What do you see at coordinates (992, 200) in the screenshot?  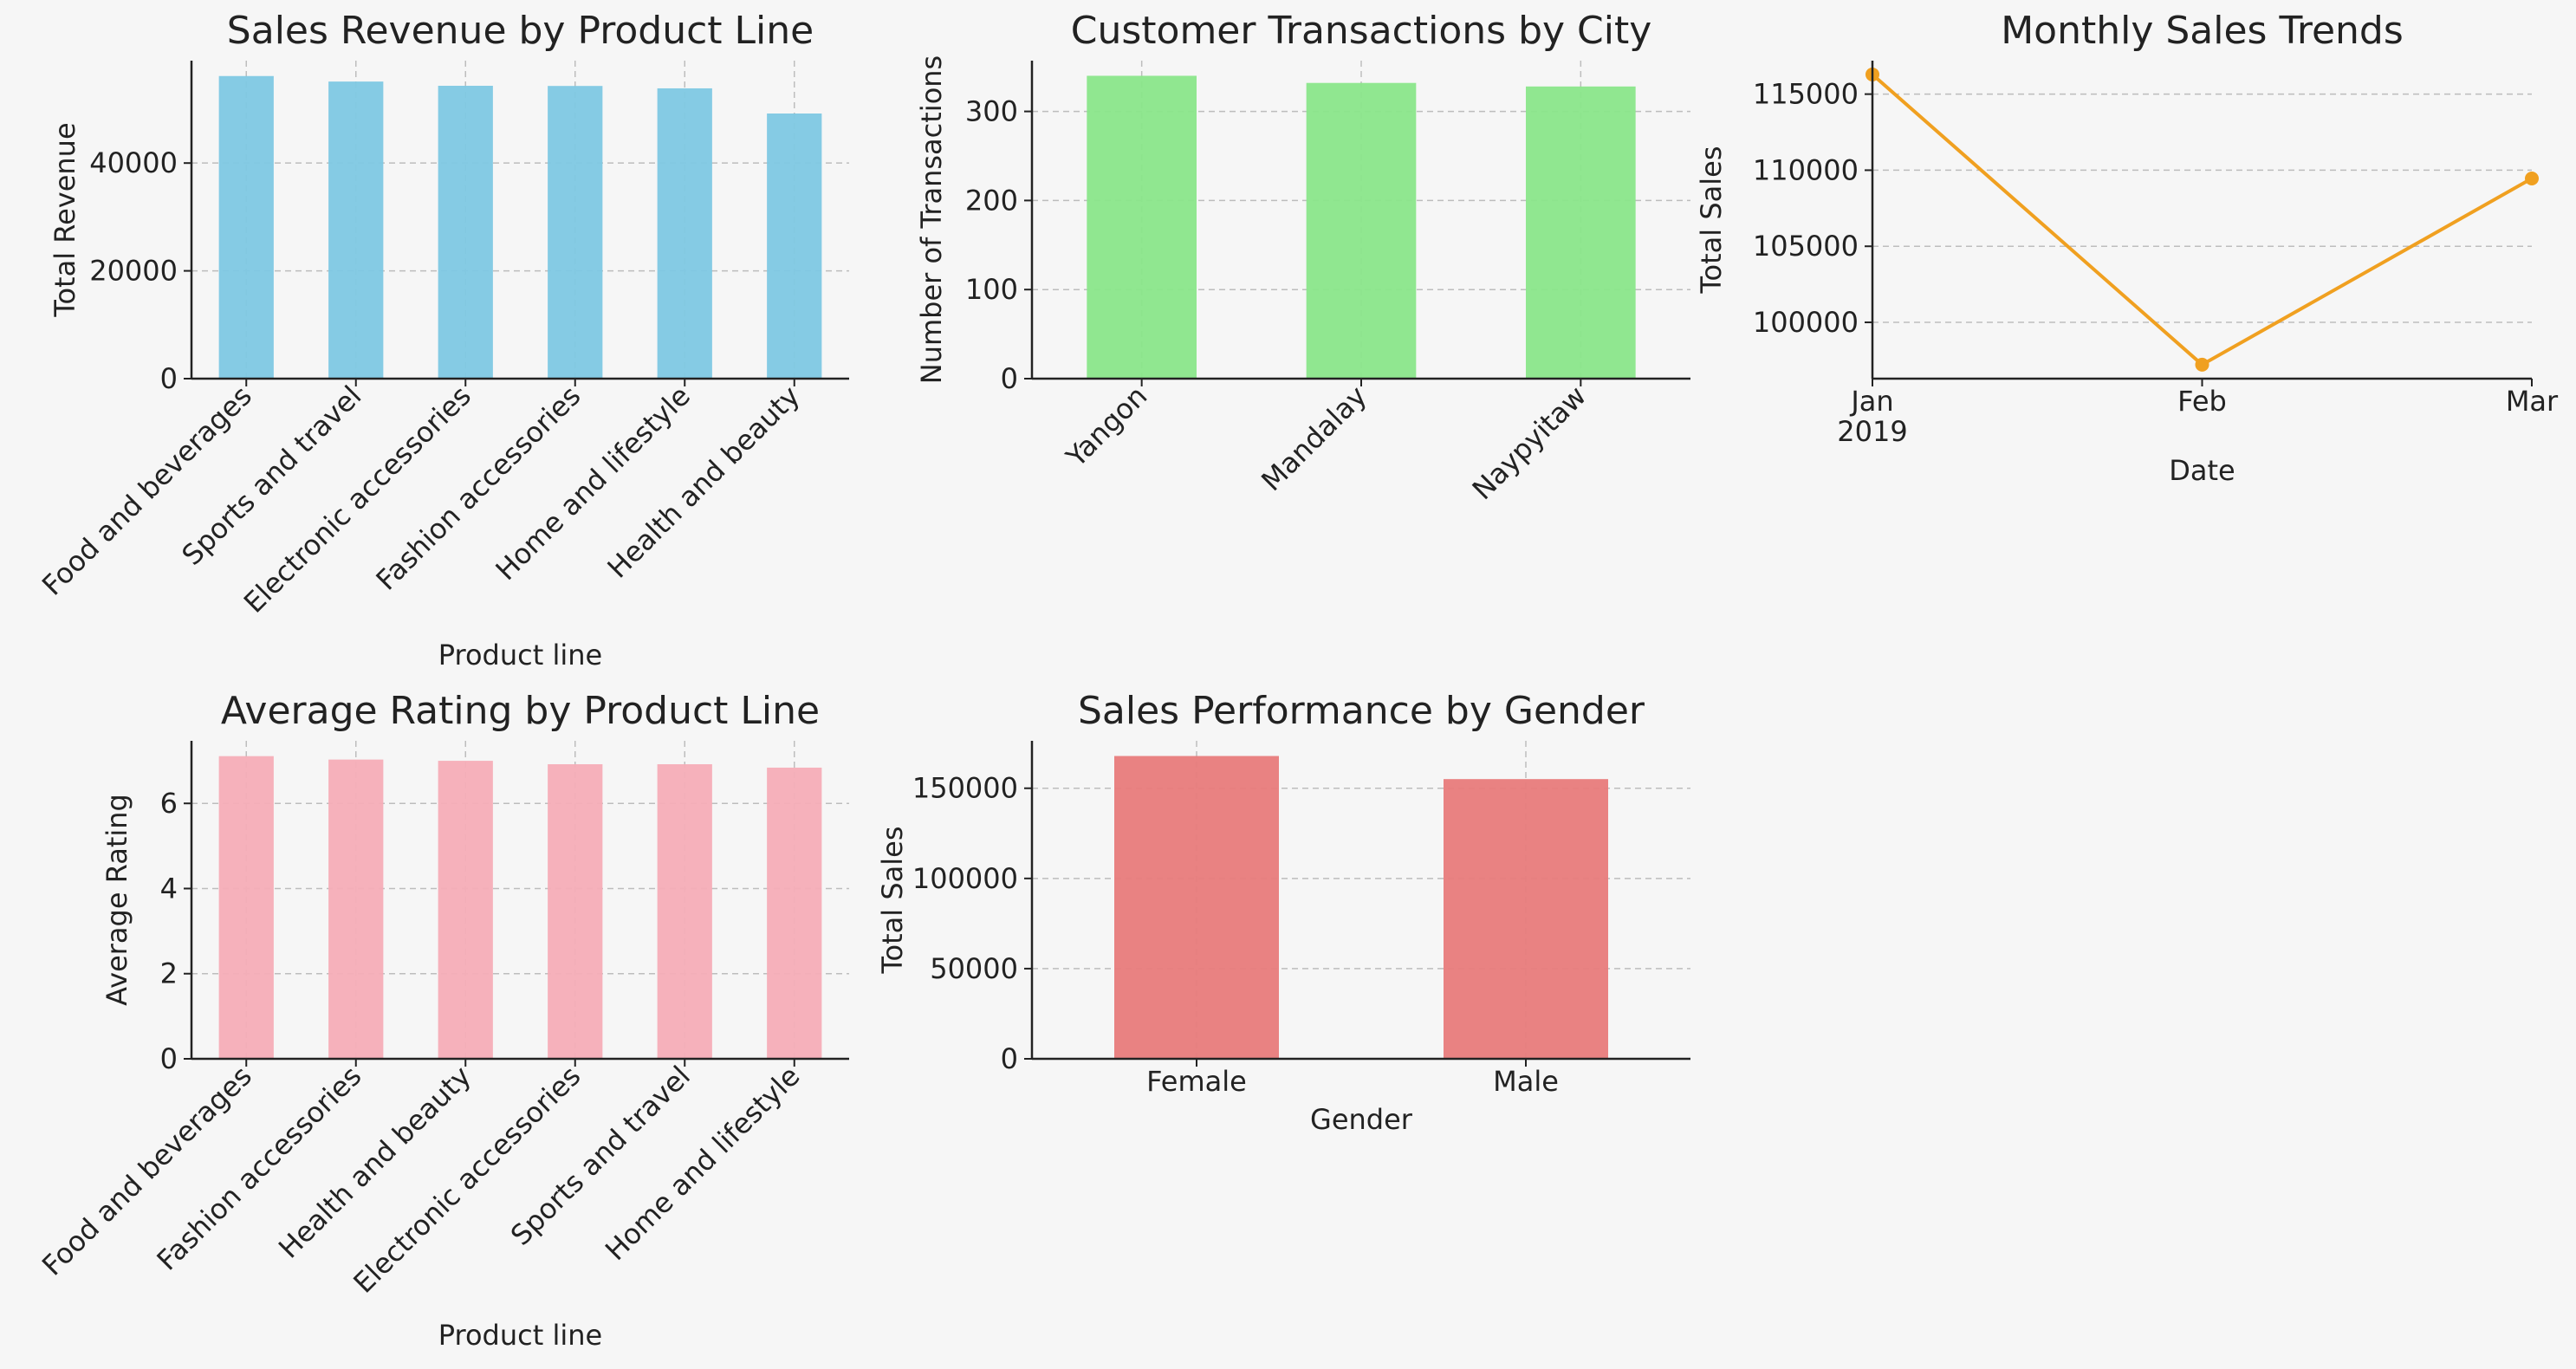 I see `y-tick-label: 200` at bounding box center [992, 200].